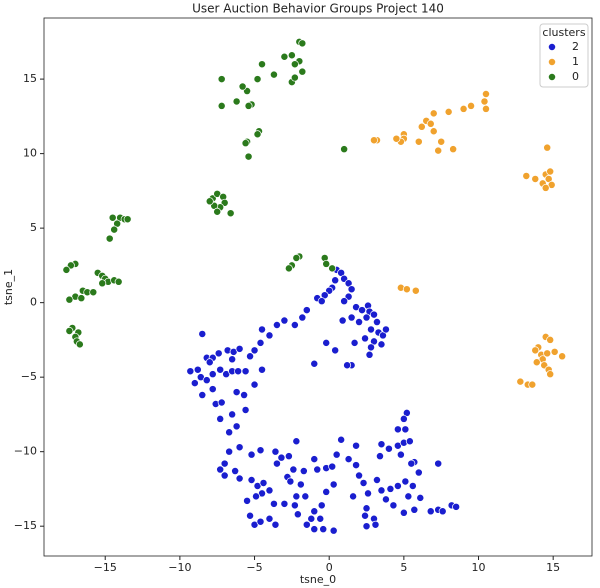  I want to click on y-axis-label: tsne_1, so click(8, 287).